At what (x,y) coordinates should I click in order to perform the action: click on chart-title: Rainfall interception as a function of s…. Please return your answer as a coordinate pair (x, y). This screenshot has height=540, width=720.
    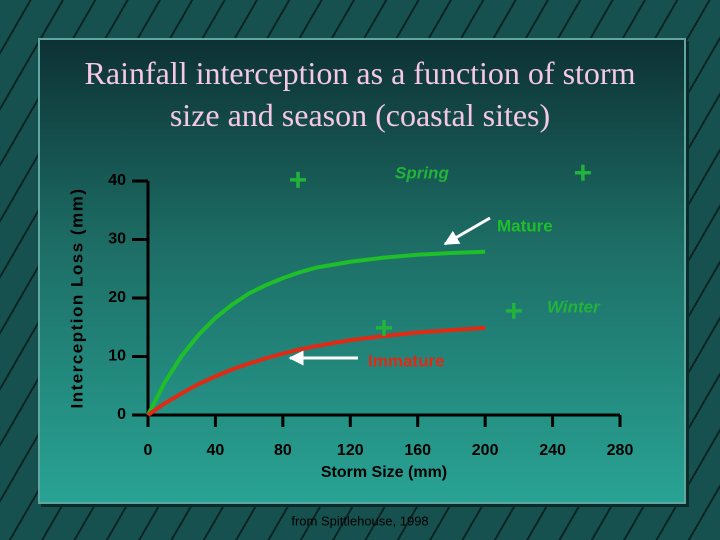
    Looking at the image, I should click on (360, 94).